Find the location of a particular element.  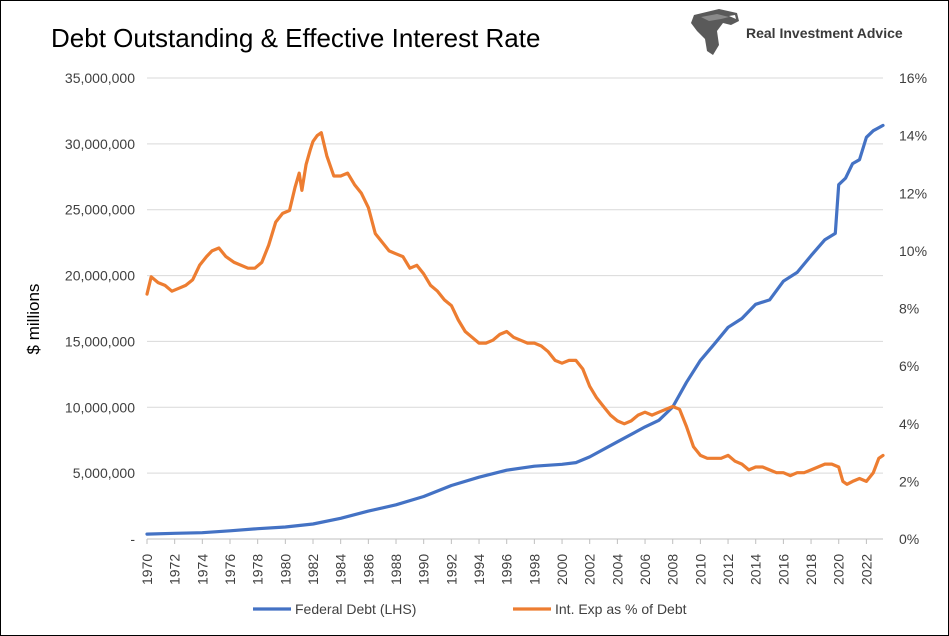

right-tick-label: 16% is located at coordinates (913, 78).